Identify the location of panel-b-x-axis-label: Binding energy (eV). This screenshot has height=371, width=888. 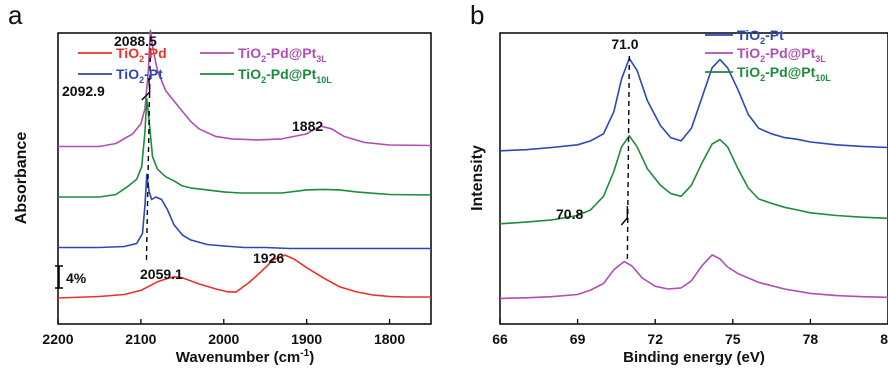
(694, 357).